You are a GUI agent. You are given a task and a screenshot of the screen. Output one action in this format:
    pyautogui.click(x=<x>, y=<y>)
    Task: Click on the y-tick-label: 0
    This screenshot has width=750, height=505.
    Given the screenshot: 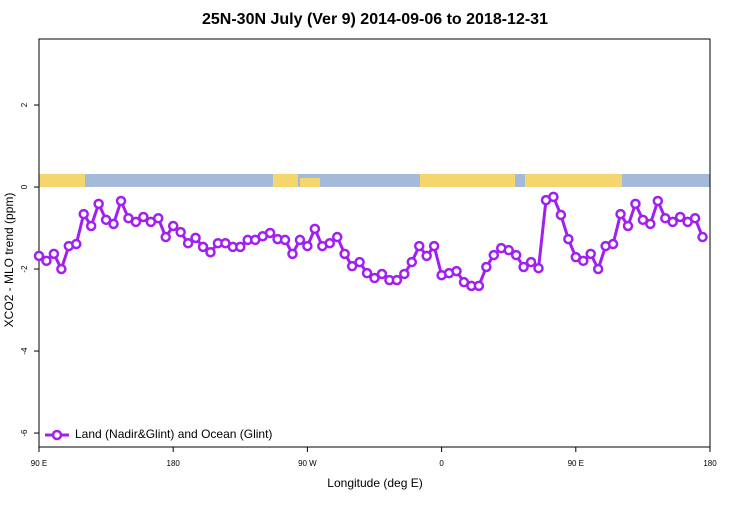 What is the action you would take?
    pyautogui.click(x=24, y=186)
    